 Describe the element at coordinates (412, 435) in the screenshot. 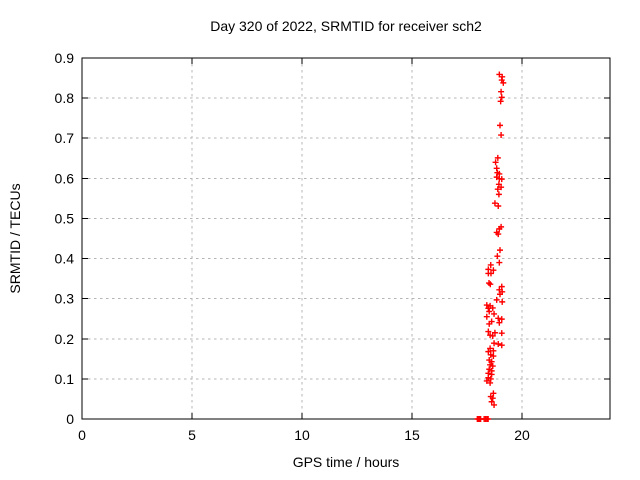

I see `x-tick-label: 15` at that location.